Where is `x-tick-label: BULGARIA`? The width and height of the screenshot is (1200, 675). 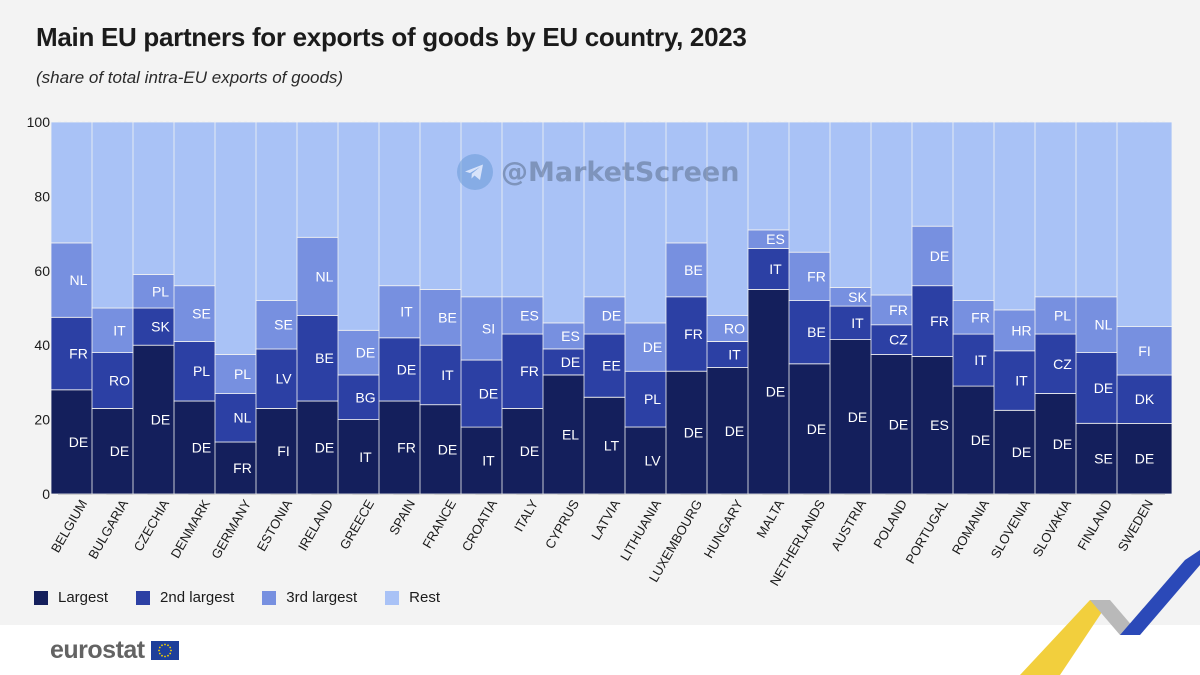 x-tick-label: BULGARIA is located at coordinates (108, 529).